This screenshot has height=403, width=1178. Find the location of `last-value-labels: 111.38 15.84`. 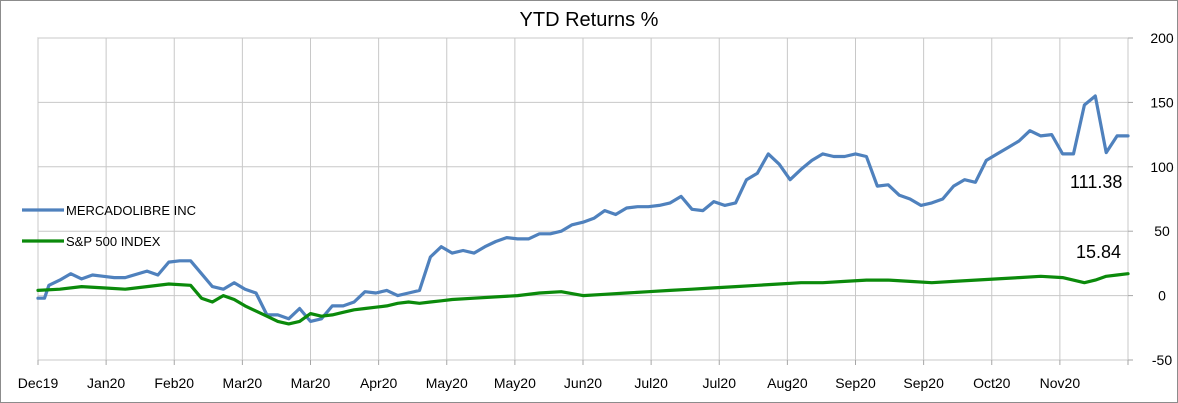

last-value-labels: 111.38 15.84 is located at coordinates (1096, 217).